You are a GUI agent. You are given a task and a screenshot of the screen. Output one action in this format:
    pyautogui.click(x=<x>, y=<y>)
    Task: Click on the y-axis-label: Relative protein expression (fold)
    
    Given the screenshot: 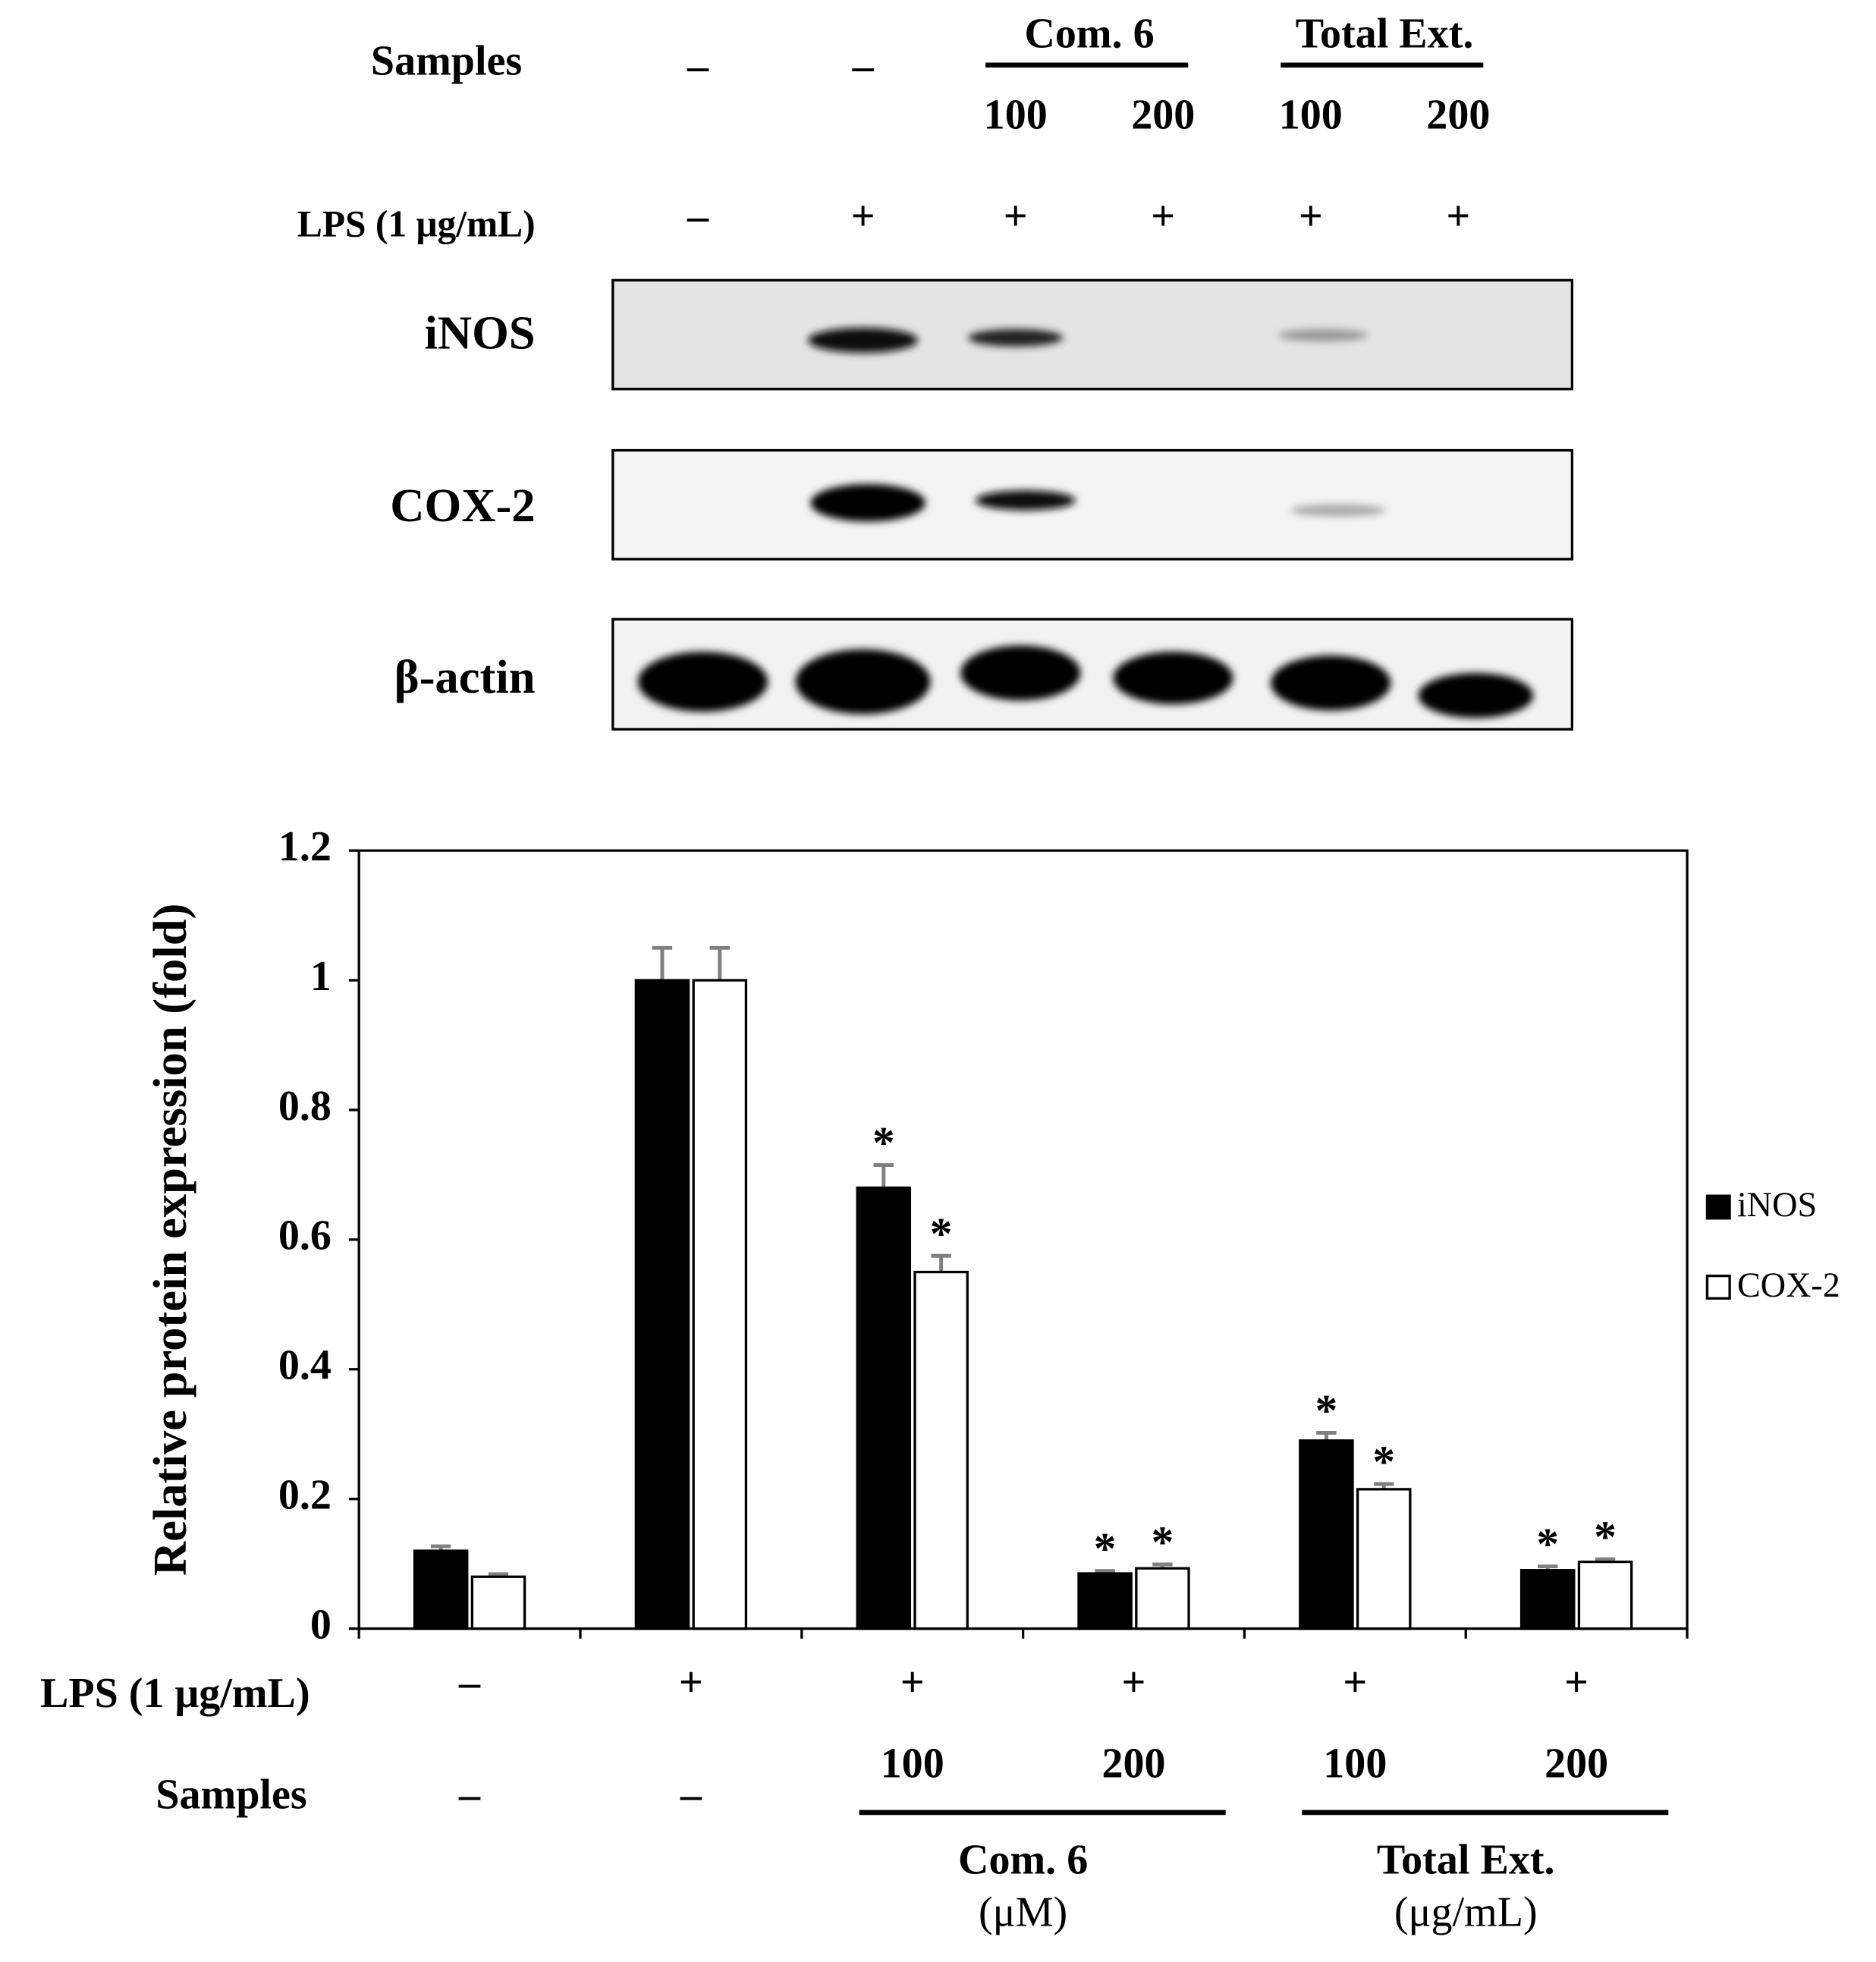 What is the action you would take?
    pyautogui.click(x=169, y=1240)
    